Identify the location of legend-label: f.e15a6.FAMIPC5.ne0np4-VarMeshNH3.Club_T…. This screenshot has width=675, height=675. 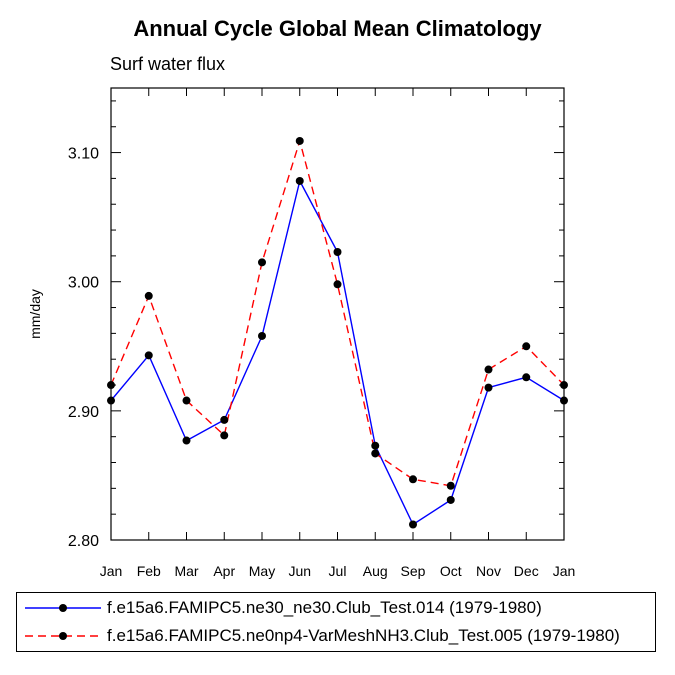
(363, 635).